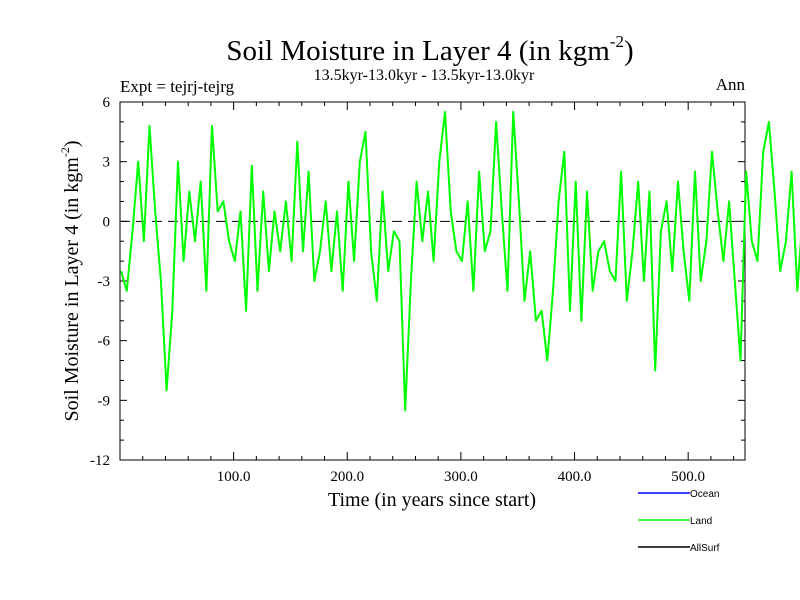 The width and height of the screenshot is (800, 600). I want to click on period-label: Ann, so click(731, 84).